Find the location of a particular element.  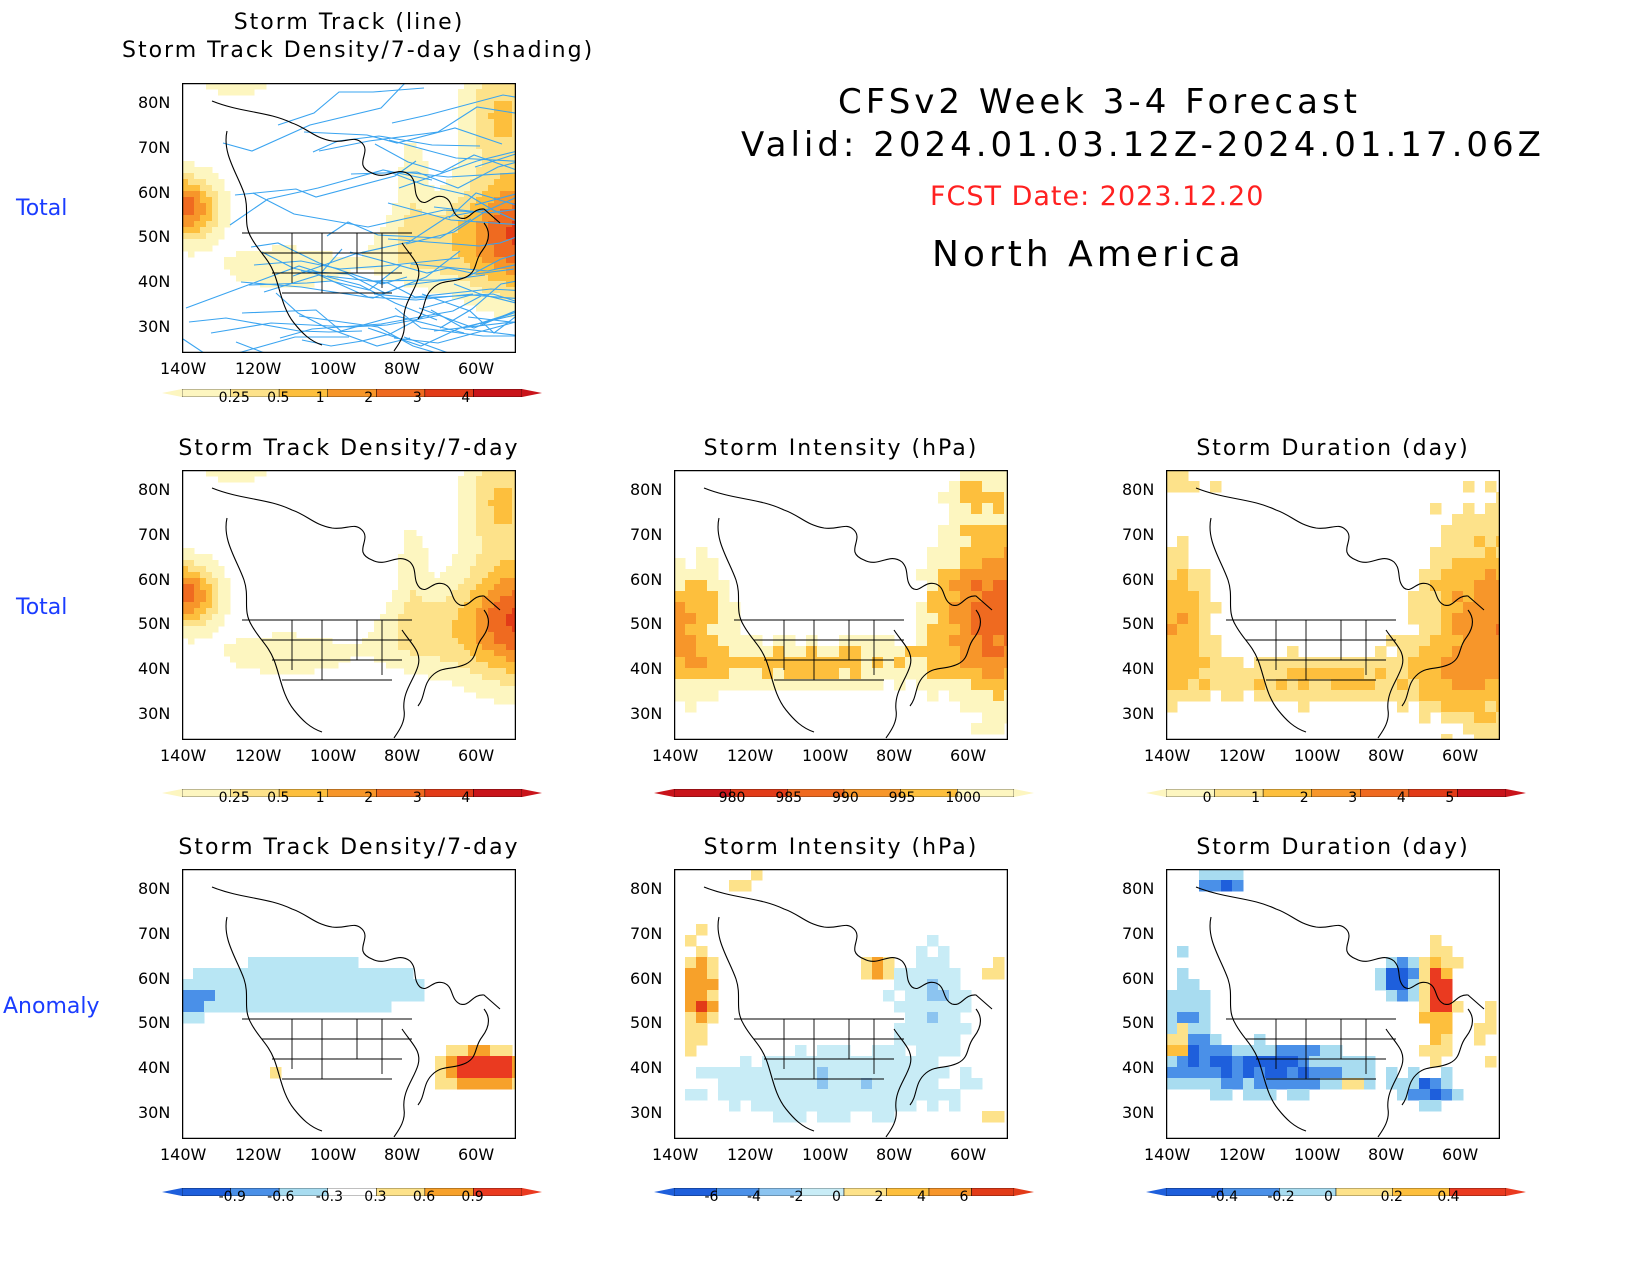

colorbar-arrow-right is located at coordinates (532, 793).